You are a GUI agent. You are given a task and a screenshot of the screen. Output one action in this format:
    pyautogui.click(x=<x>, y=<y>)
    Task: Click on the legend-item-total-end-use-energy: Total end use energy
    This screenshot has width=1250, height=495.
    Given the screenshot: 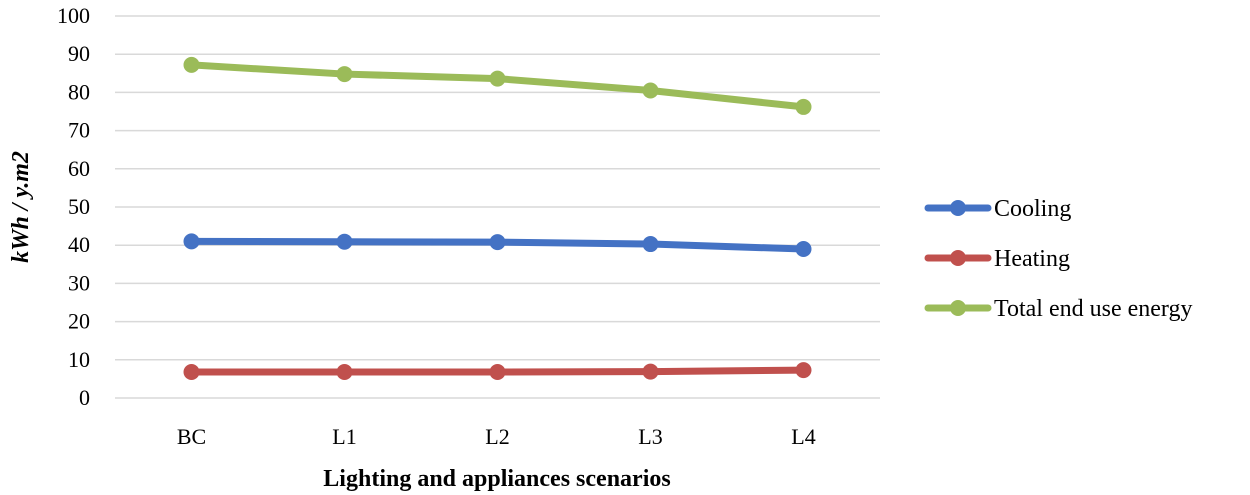 What is the action you would take?
    pyautogui.click(x=1058, y=309)
    